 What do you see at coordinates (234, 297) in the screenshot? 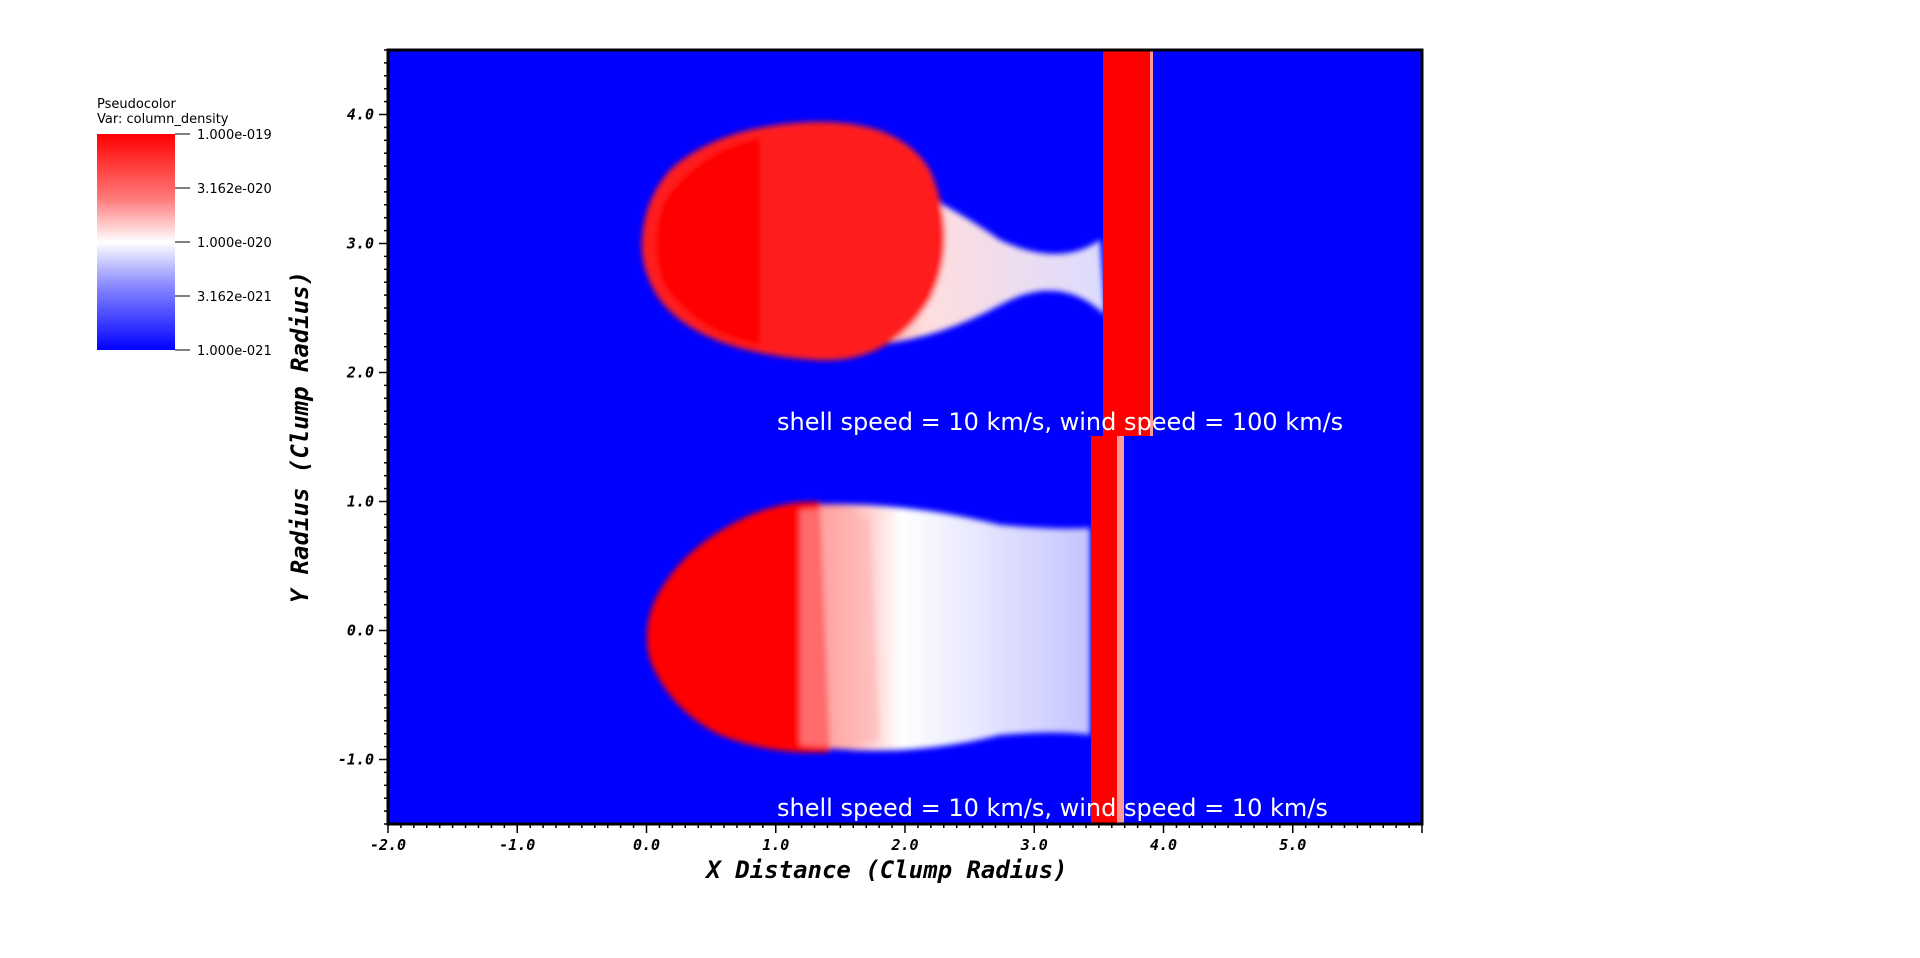
I see `colorbar-tick-label: 3.162e-021` at bounding box center [234, 297].